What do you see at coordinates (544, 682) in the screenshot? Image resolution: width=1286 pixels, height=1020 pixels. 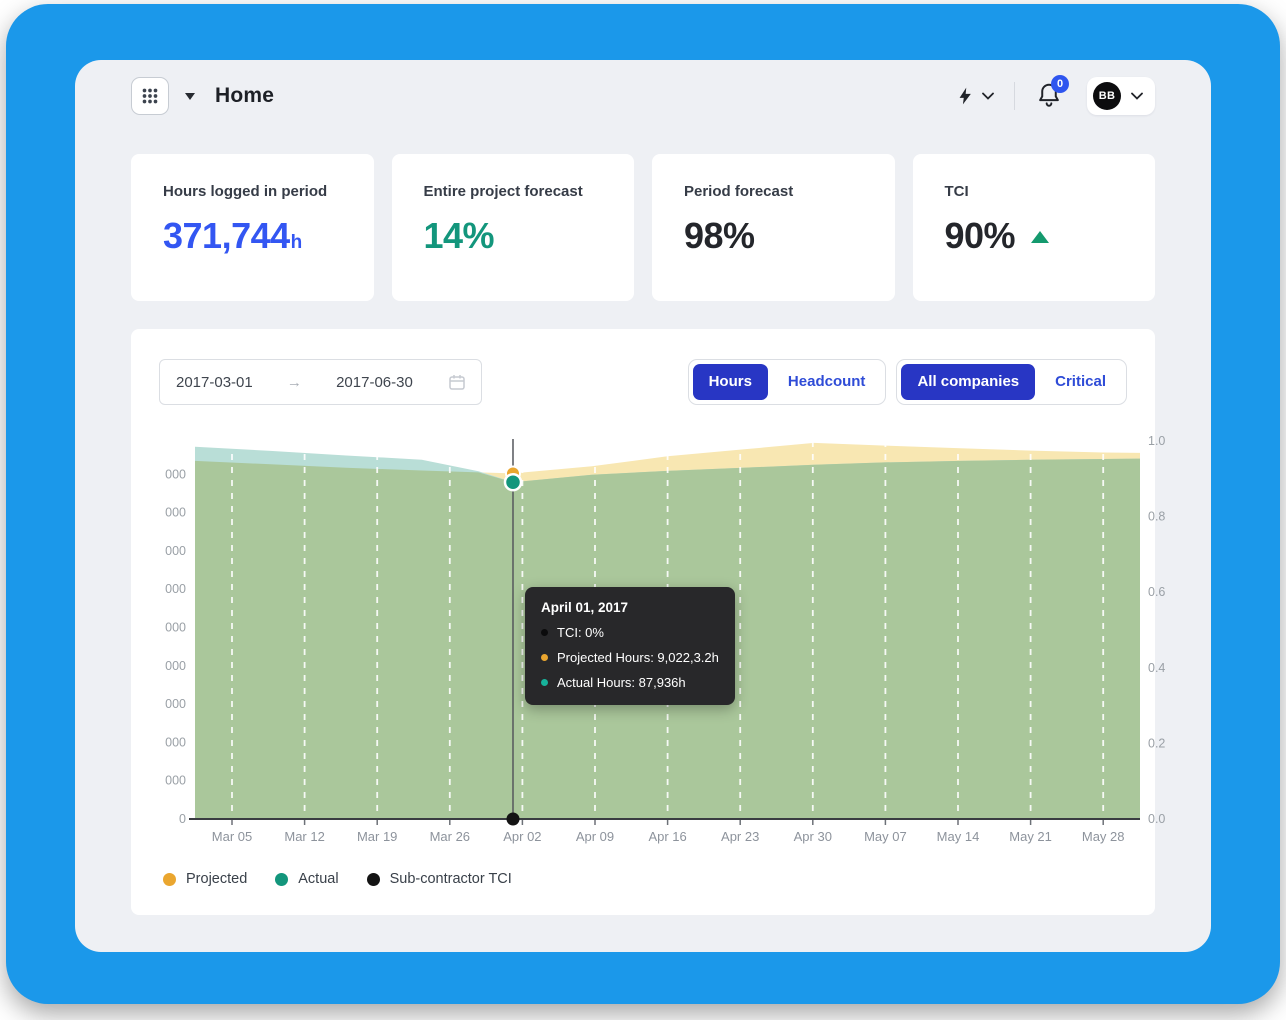 I see `actual-bullet-icon` at bounding box center [544, 682].